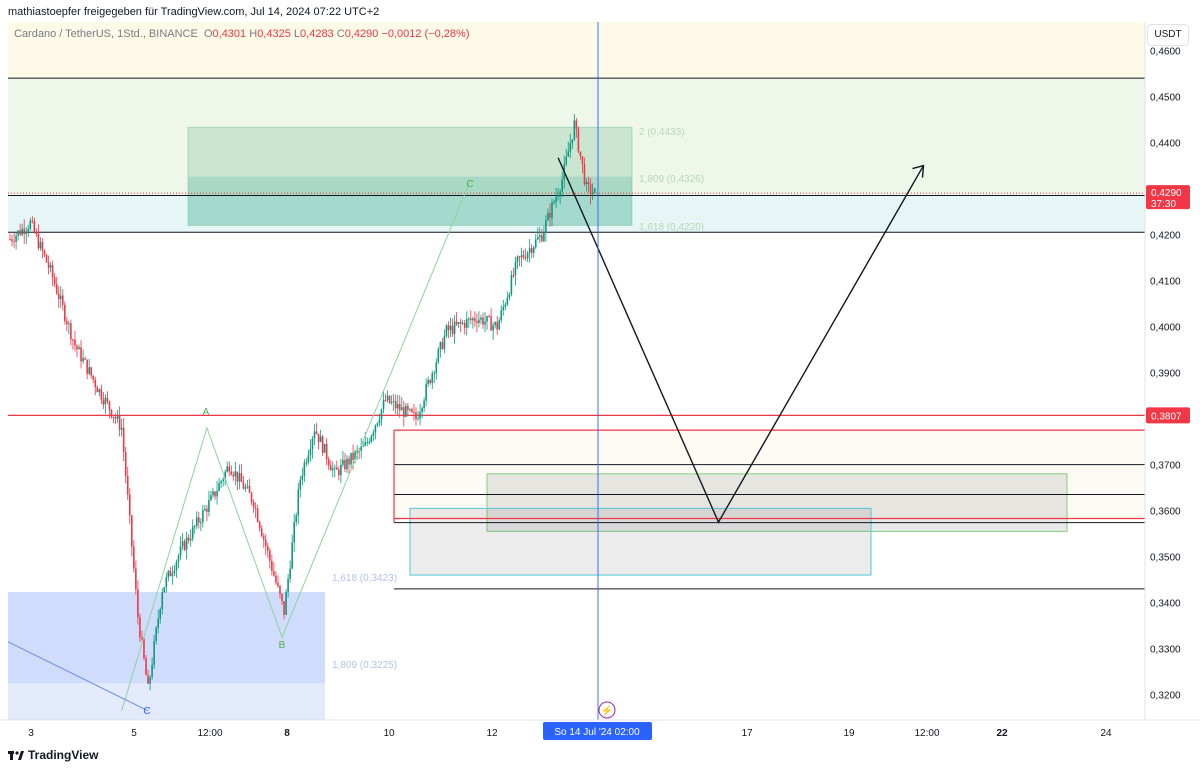 This screenshot has height=770, width=1200. What do you see at coordinates (1168, 35) in the screenshot?
I see `currency-button: USDT` at bounding box center [1168, 35].